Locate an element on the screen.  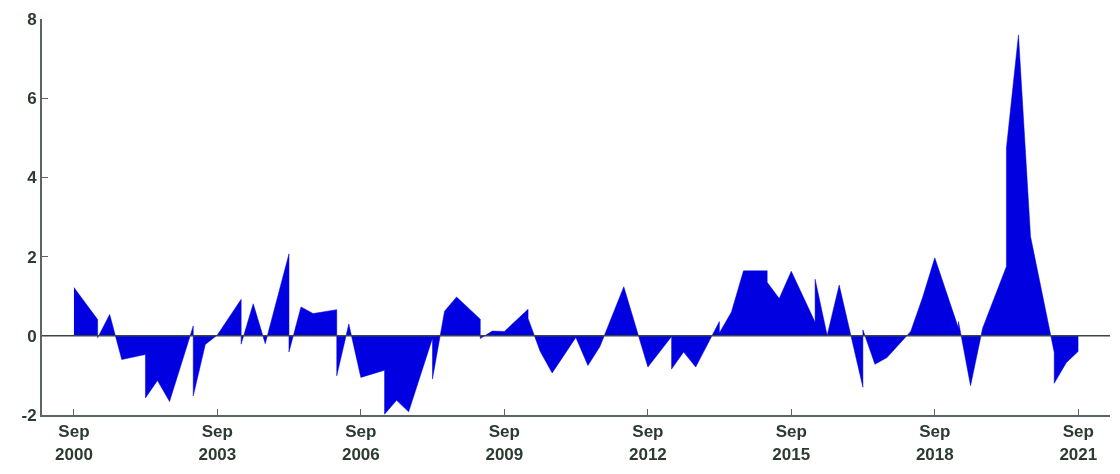
y-tick-label: 0 is located at coordinates (32, 336).